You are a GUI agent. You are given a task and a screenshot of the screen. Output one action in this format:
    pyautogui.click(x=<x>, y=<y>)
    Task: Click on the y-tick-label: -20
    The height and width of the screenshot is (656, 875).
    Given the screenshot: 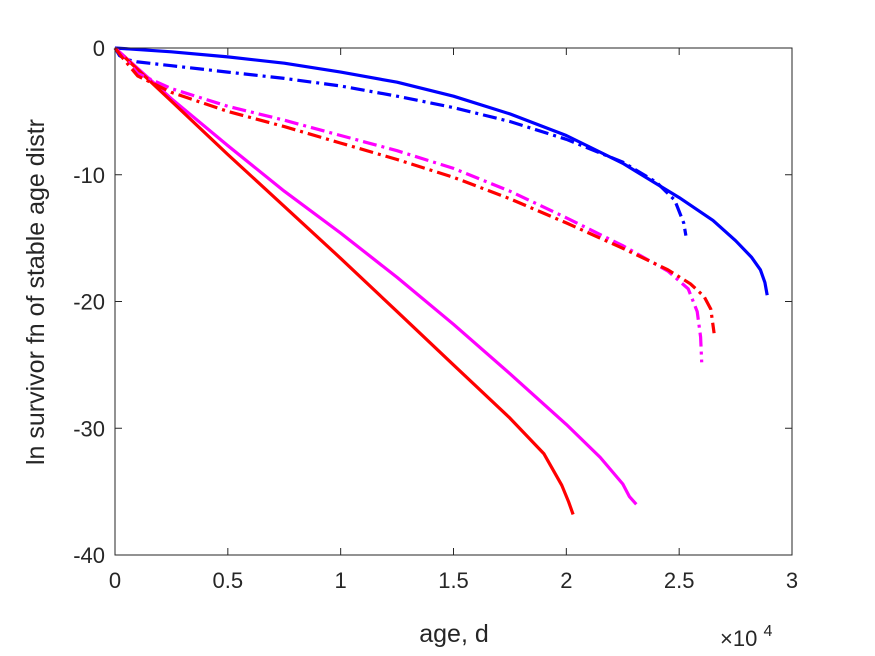 What is the action you would take?
    pyautogui.click(x=89, y=302)
    